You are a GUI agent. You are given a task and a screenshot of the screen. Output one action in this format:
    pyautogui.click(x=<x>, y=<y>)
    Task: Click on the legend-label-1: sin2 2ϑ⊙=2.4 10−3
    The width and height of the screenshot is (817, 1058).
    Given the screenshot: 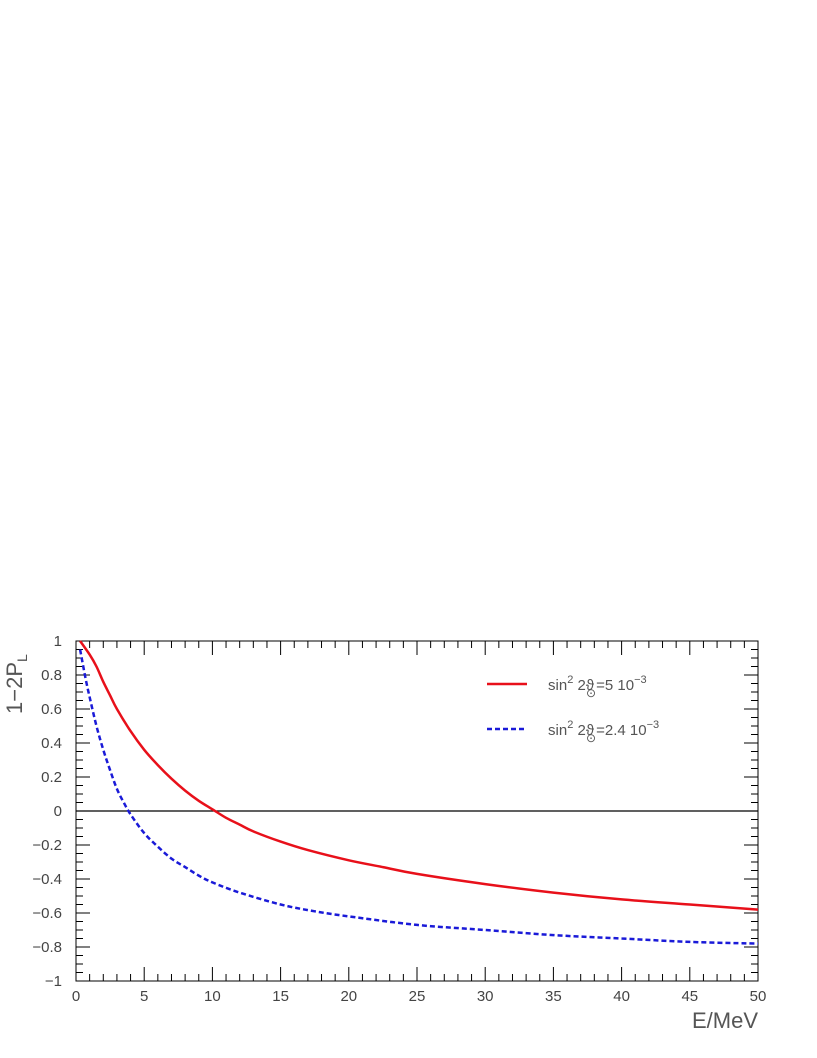 What is the action you would take?
    pyautogui.click(x=603, y=732)
    